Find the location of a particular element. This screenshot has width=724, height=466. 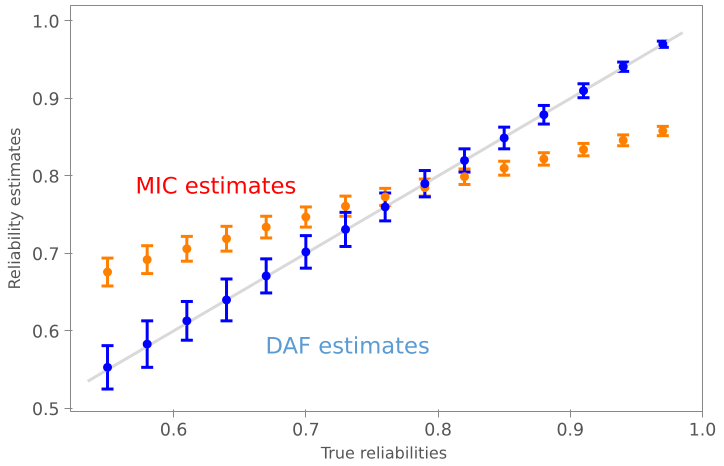

x-tick-label: 0.9 is located at coordinates (570, 430).